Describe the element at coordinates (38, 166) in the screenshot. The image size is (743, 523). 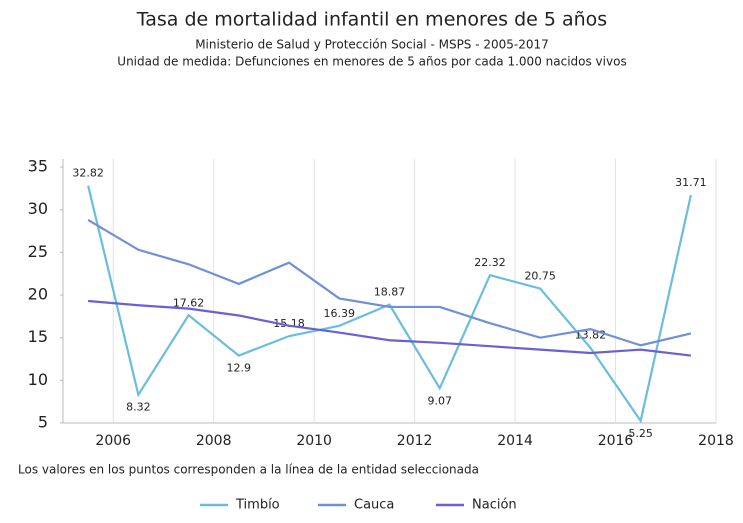
I see `y-tick-label: 35` at that location.